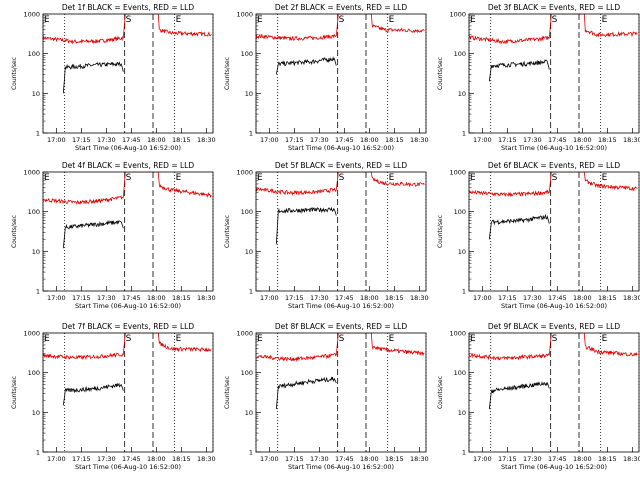  What do you see at coordinates (341, 7) in the screenshot?
I see `panel-title: Det 2f BLACK = Events, RED = LLD` at bounding box center [341, 7].